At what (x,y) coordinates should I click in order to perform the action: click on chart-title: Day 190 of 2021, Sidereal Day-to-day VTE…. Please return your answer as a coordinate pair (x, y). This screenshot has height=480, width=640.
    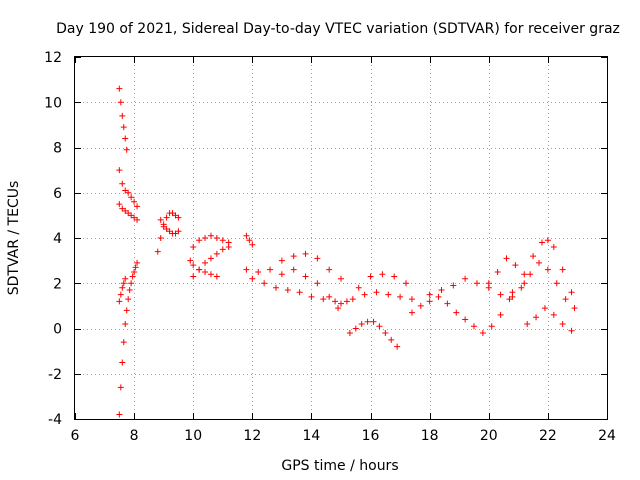
    Looking at the image, I should click on (338, 29).